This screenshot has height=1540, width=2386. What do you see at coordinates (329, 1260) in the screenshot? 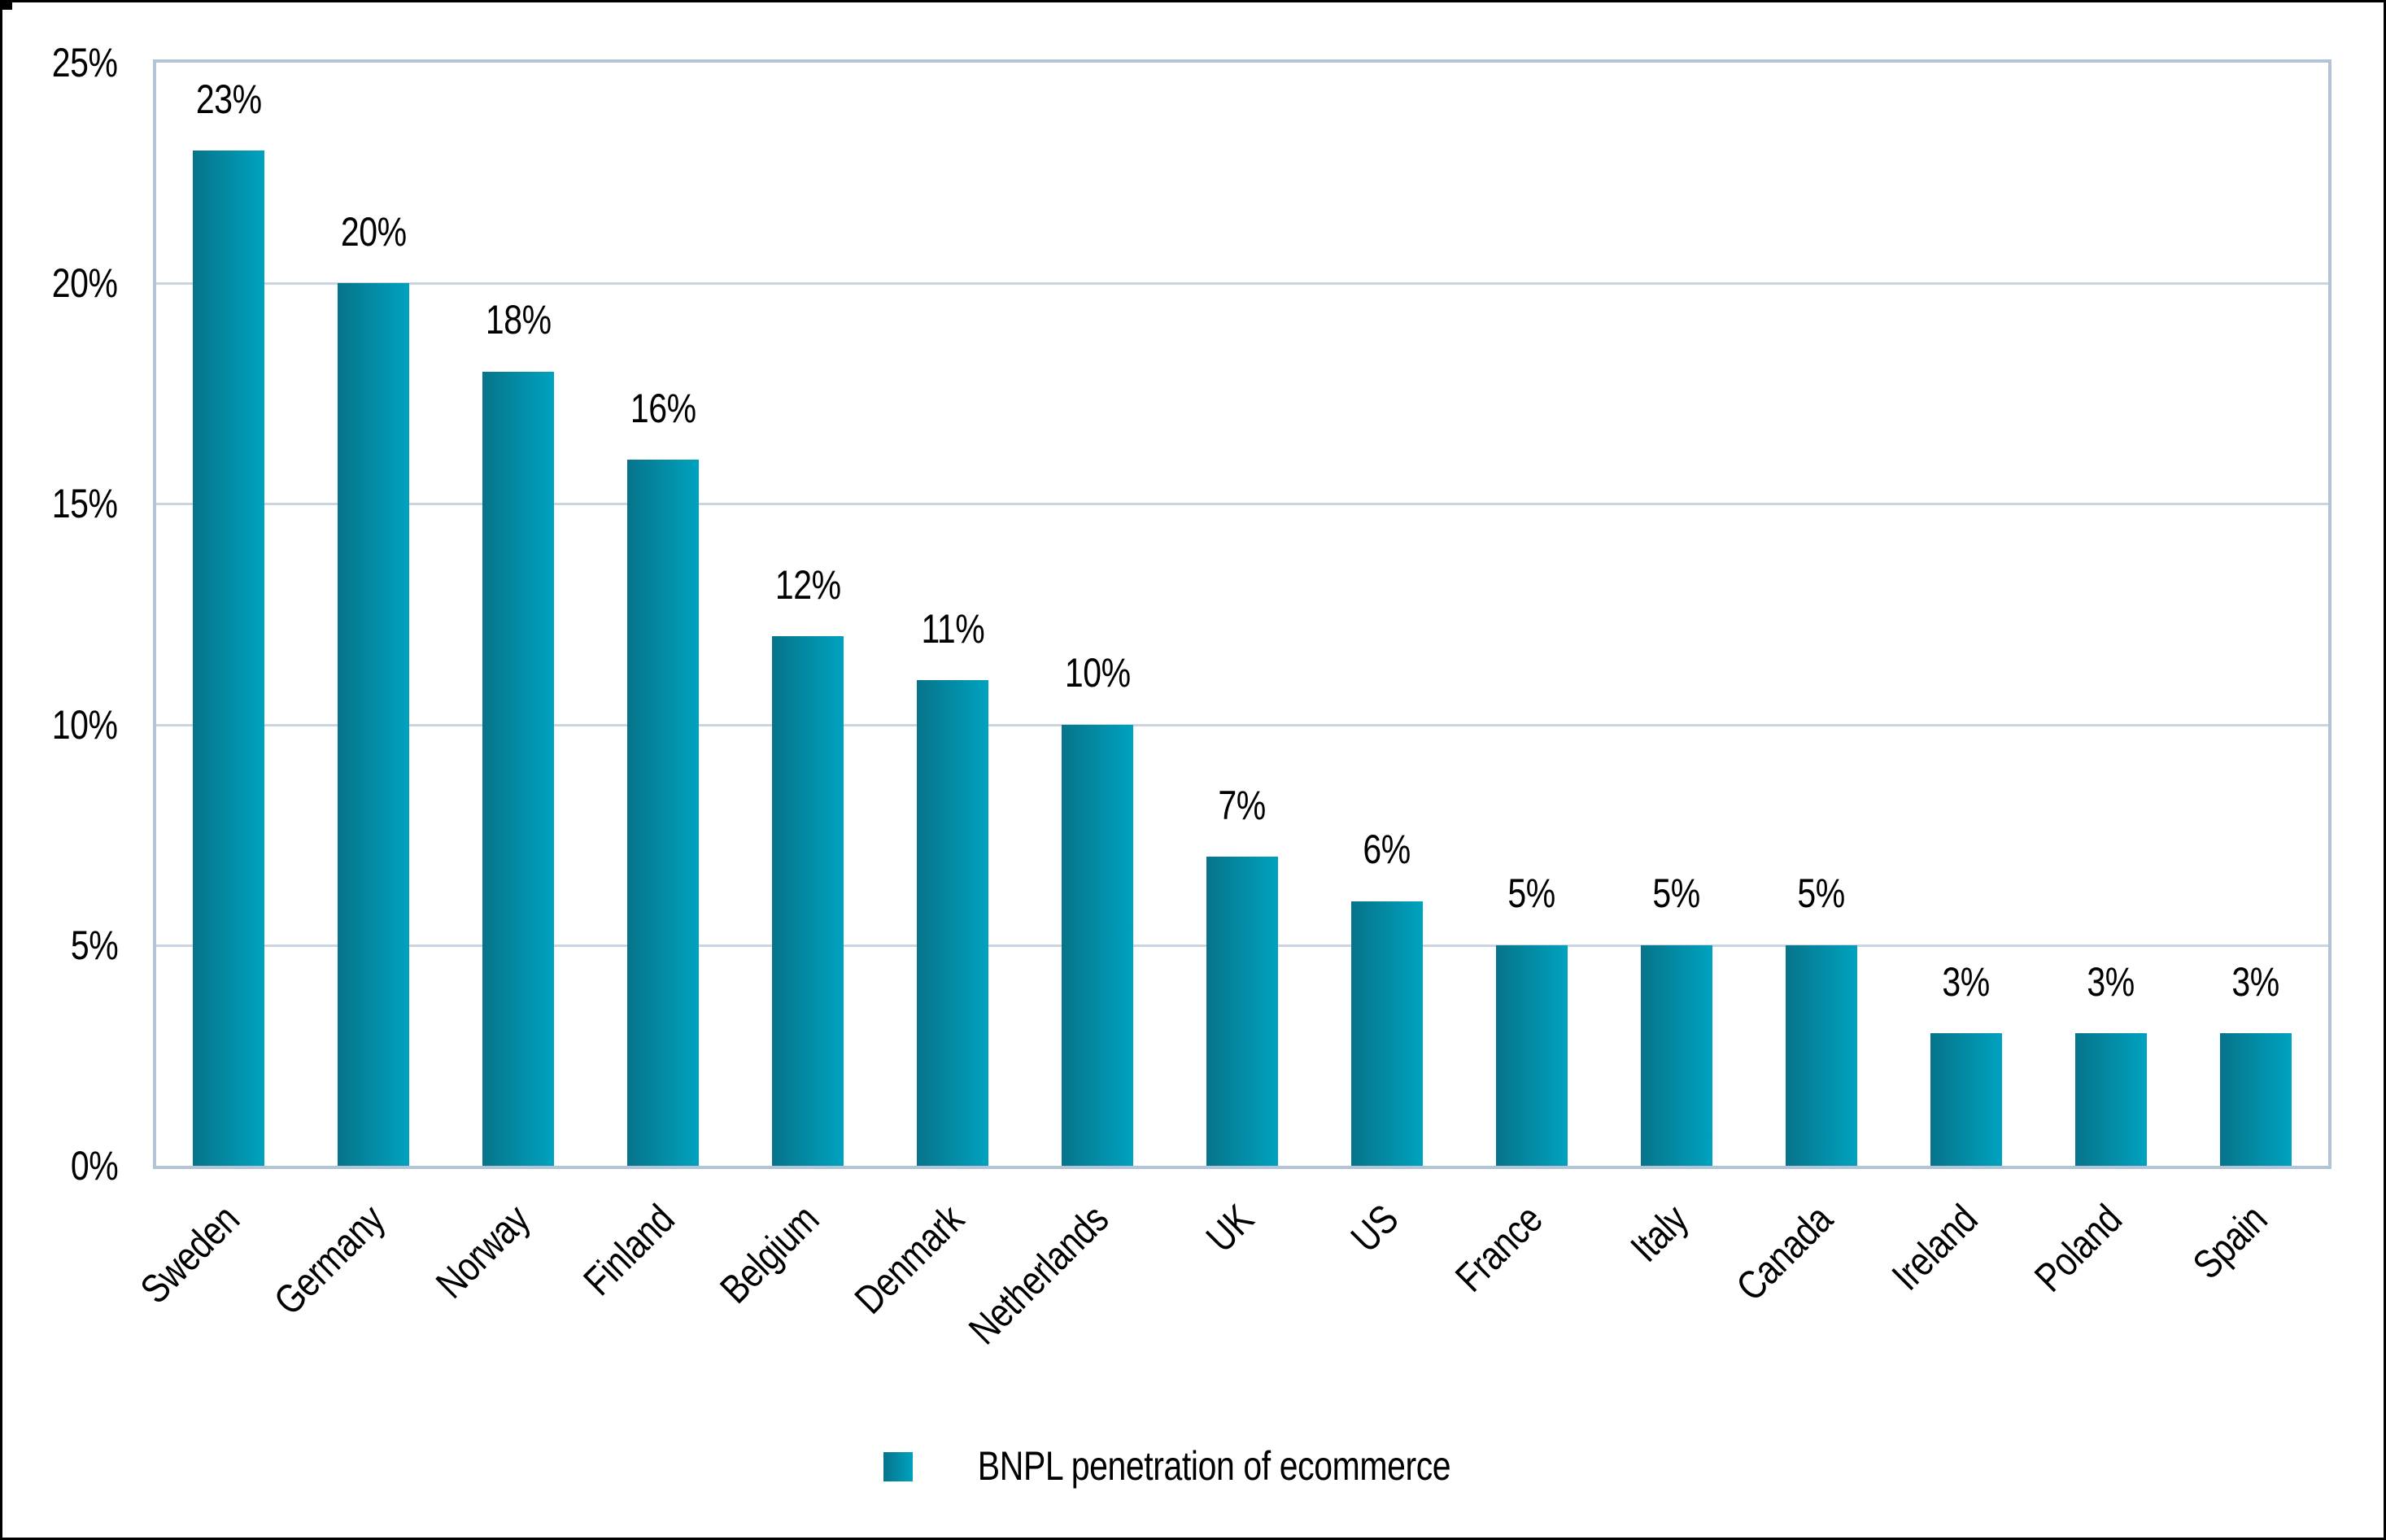
I see `x-label-text: Germany` at bounding box center [329, 1260].